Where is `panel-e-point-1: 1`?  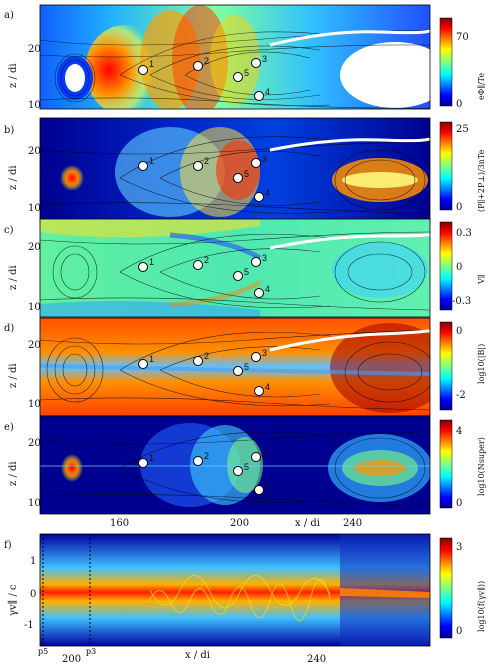 panel-e-point-1: 1 is located at coordinates (151, 458).